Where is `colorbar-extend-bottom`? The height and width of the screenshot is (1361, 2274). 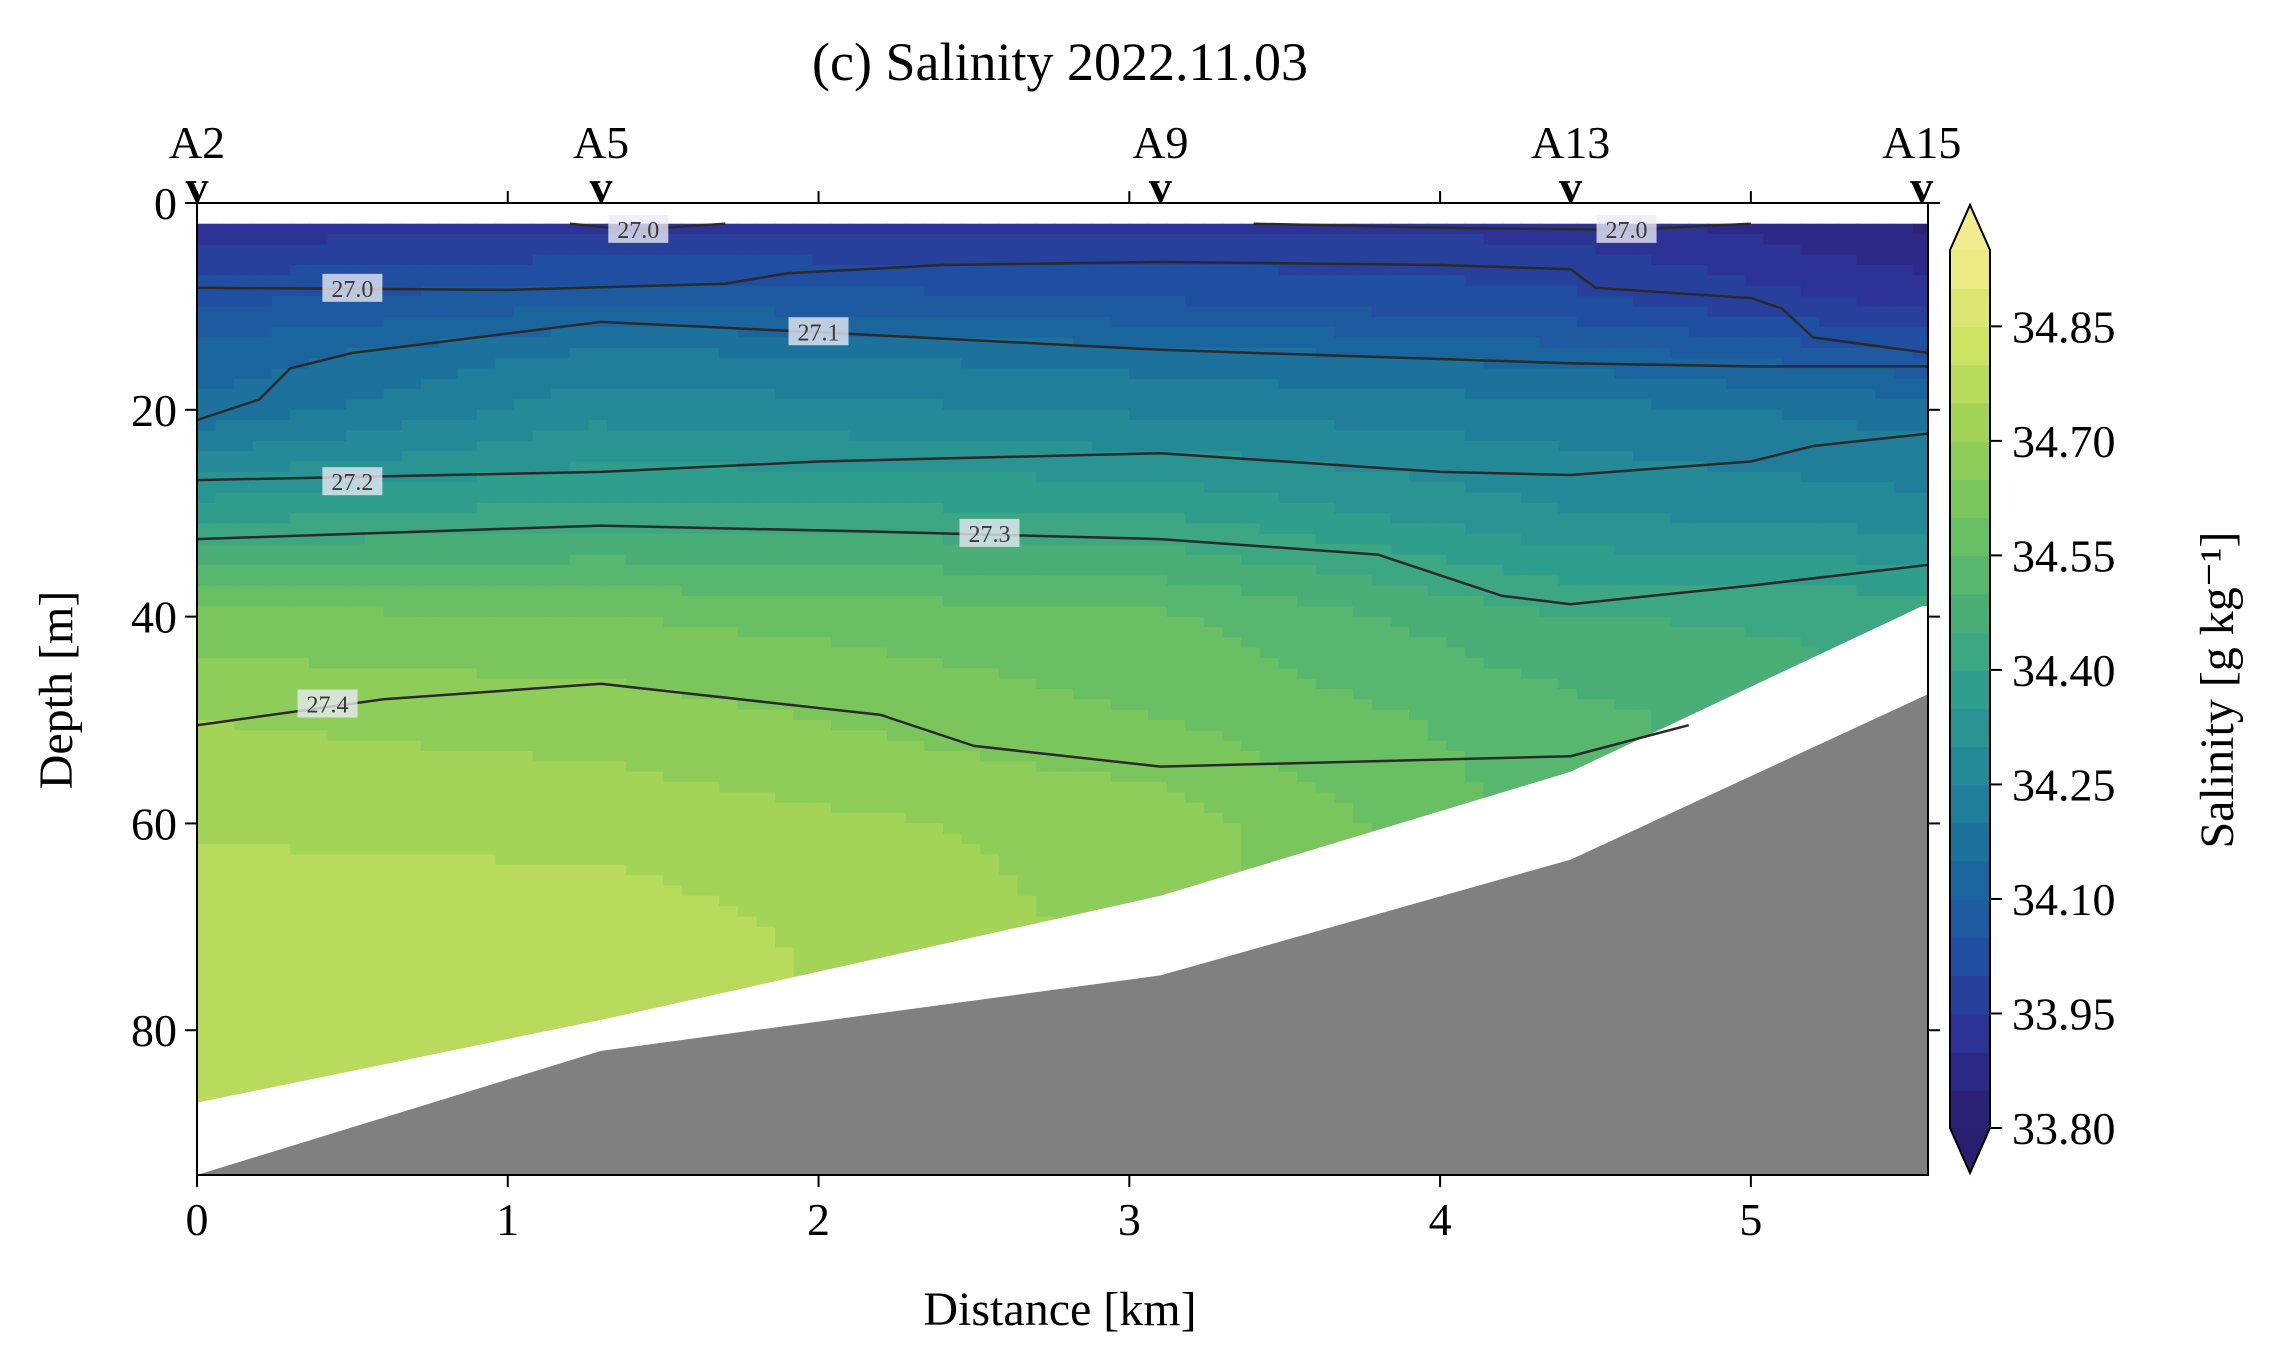 colorbar-extend-bottom is located at coordinates (1970, 1150).